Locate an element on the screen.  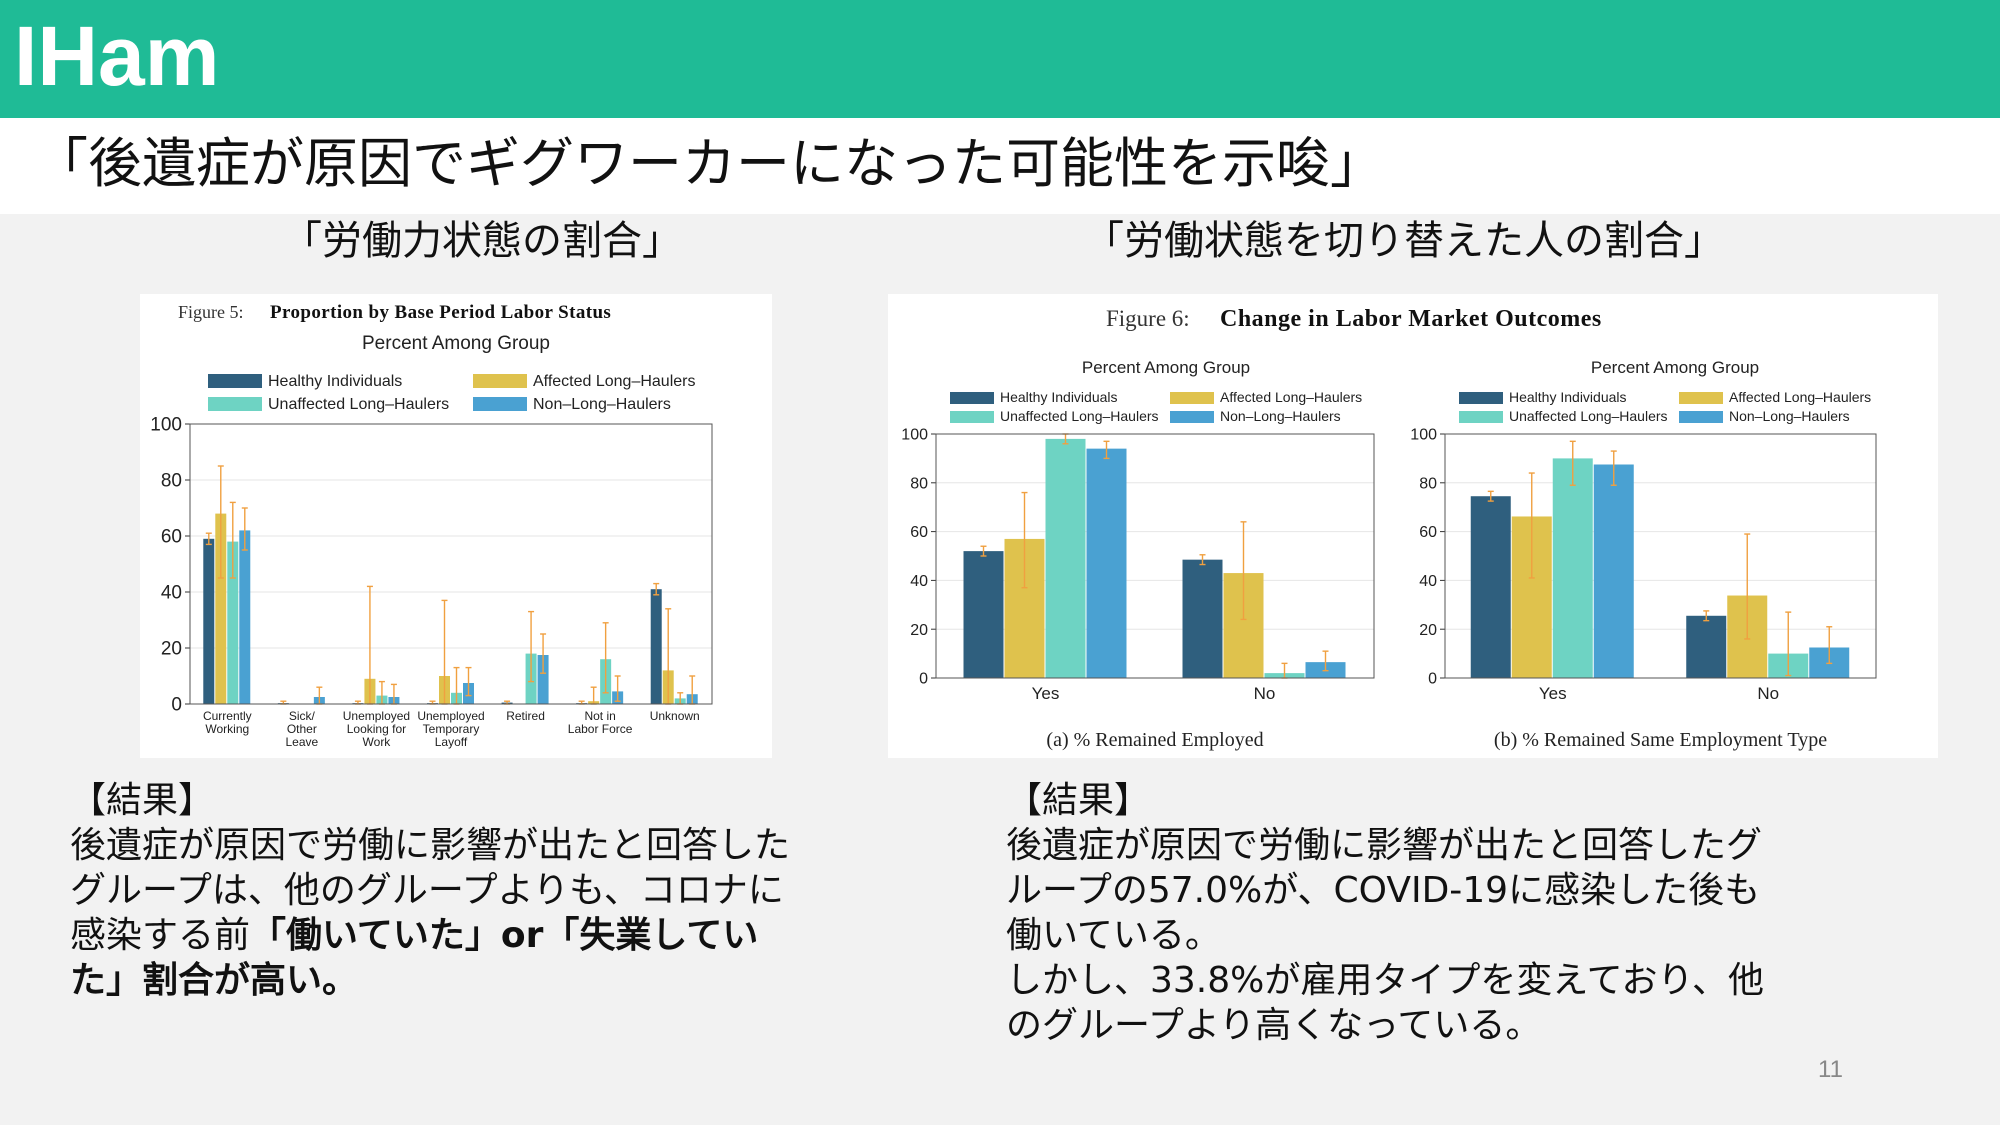
x-tick-label: Working is located at coordinates (227, 729).